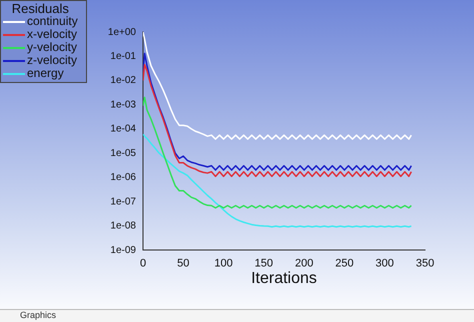 The height and width of the screenshot is (322, 474). What do you see at coordinates (123, 250) in the screenshot?
I see `y-tick-label: 1e-09` at bounding box center [123, 250].